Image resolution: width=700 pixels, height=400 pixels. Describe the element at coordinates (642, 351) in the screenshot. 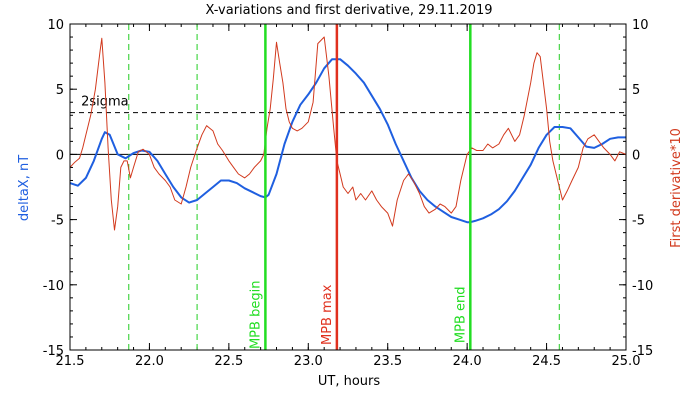

I see `y-tick-label-right: -15` at that location.